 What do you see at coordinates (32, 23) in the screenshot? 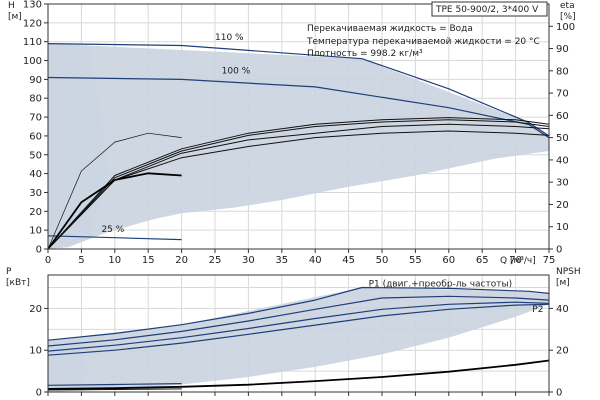
I see `y-tick-label: 120` at bounding box center [32, 23].